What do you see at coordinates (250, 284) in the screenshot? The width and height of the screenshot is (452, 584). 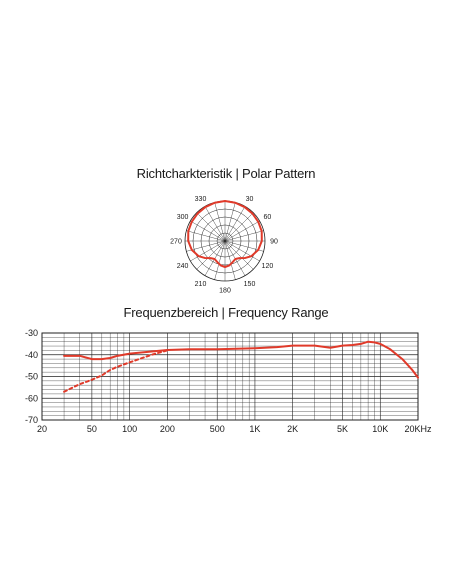 I see `polar-angle-label: 150` at bounding box center [250, 284].